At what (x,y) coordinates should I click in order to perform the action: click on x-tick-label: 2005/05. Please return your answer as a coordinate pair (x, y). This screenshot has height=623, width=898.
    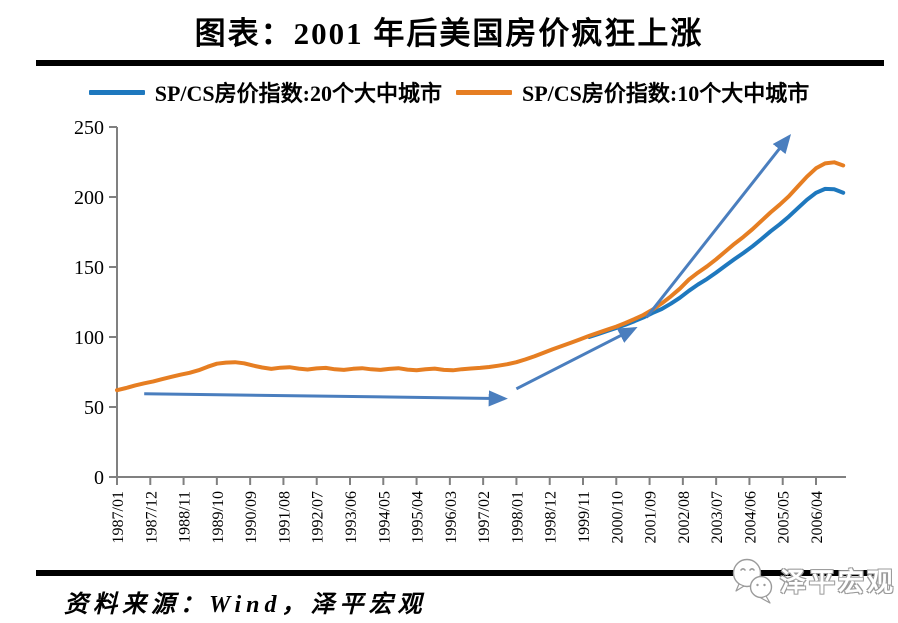
    Looking at the image, I should click on (784, 517).